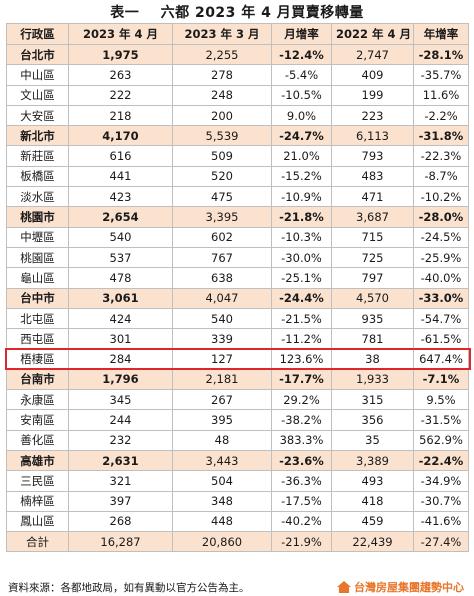  I want to click on cell-mom-rate: -17.5%, so click(301, 501).